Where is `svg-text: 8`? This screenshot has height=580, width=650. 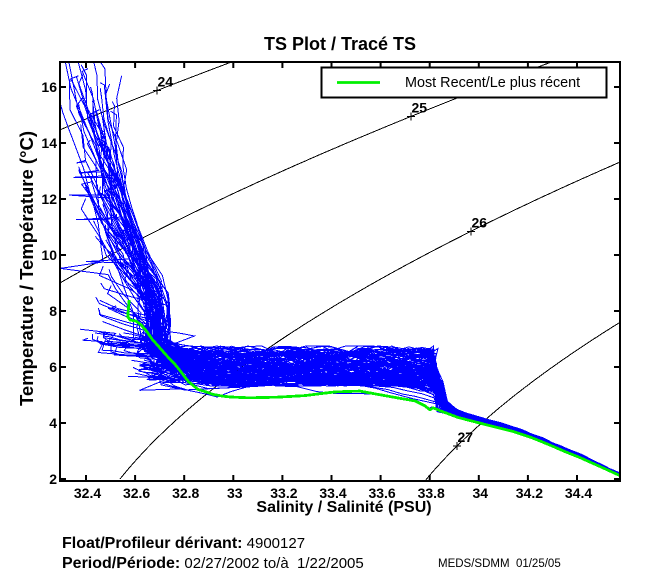
svg-text: 8 is located at coordinates (53, 311).